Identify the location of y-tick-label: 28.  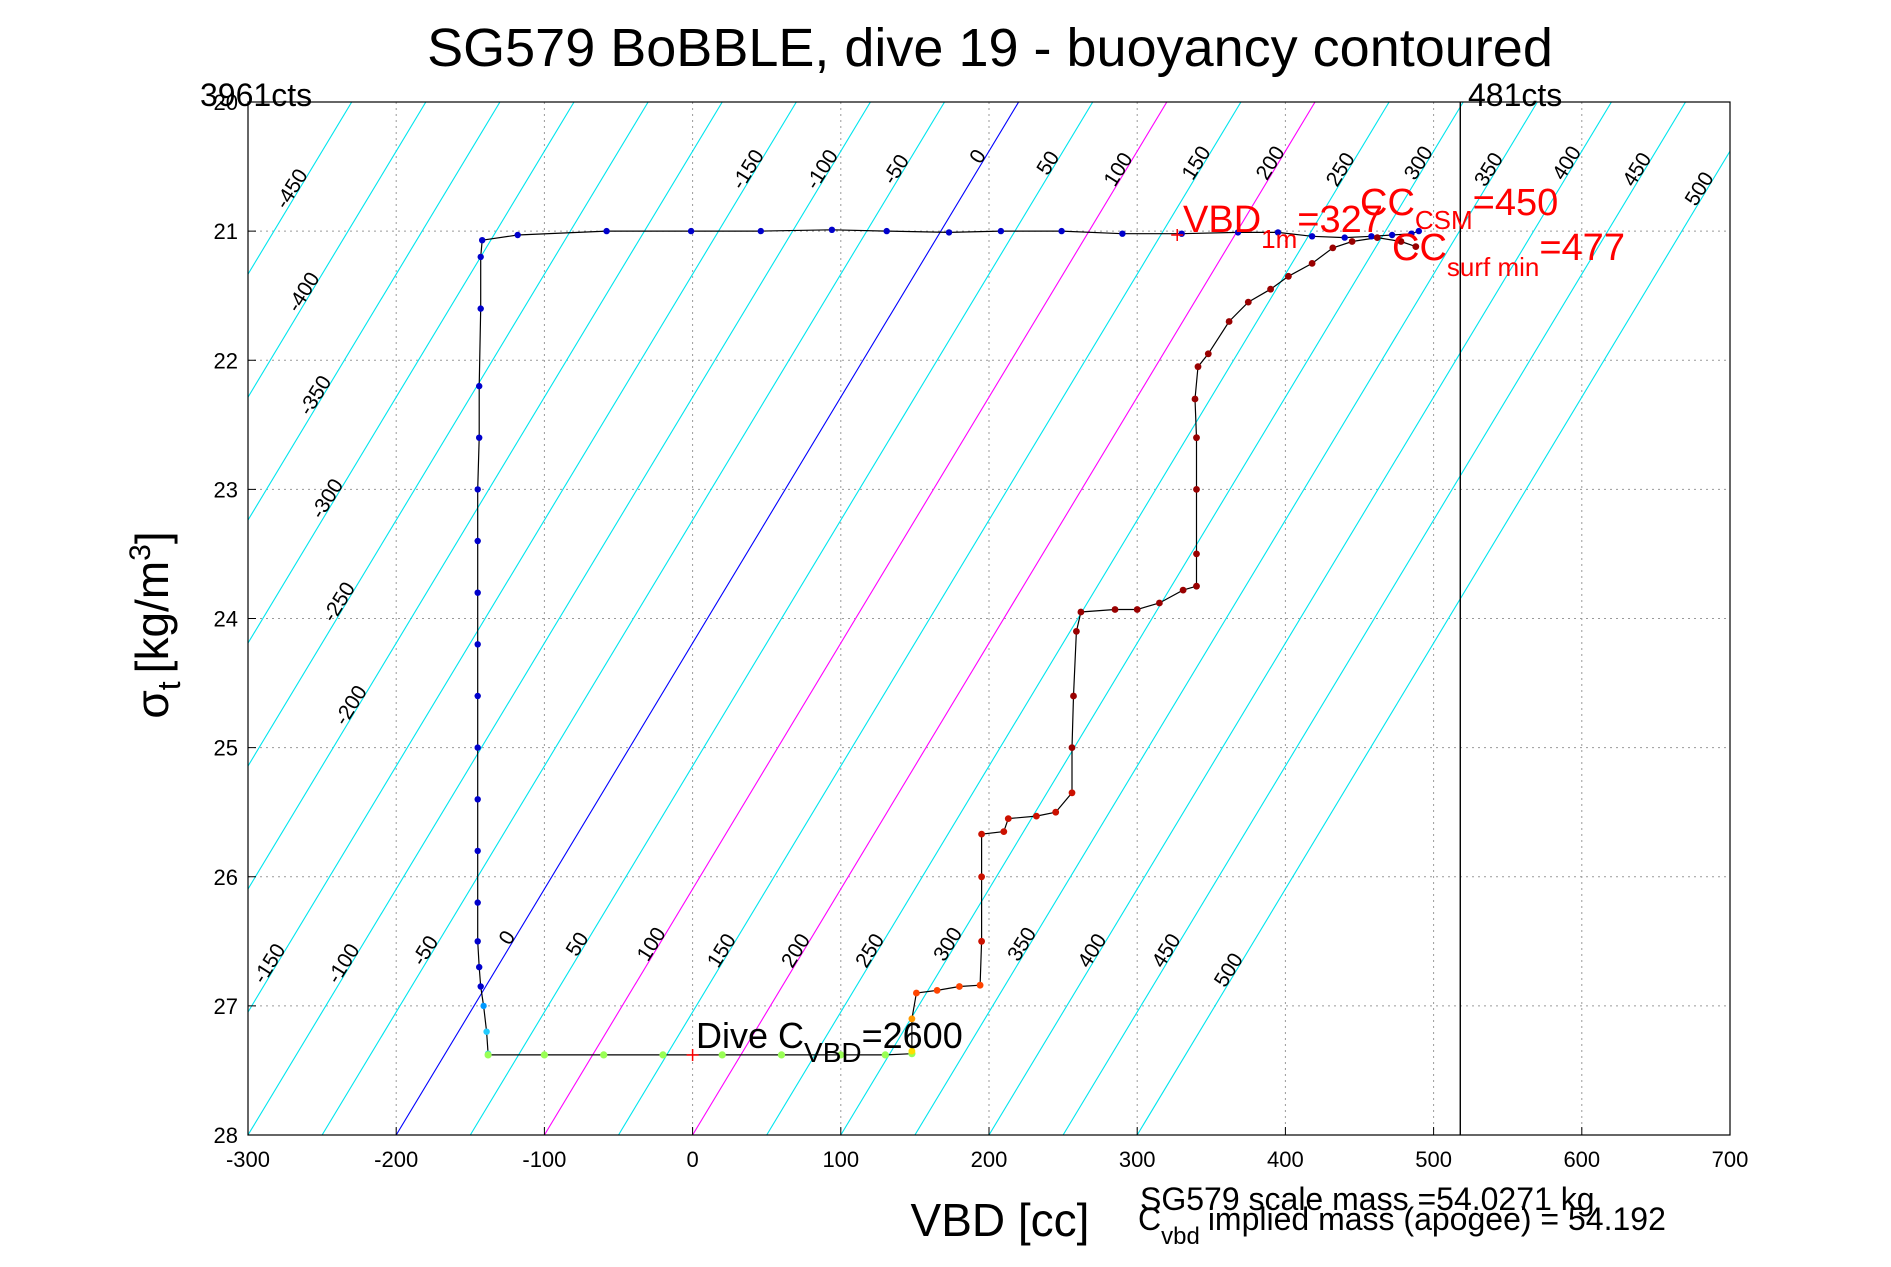
(226, 1135).